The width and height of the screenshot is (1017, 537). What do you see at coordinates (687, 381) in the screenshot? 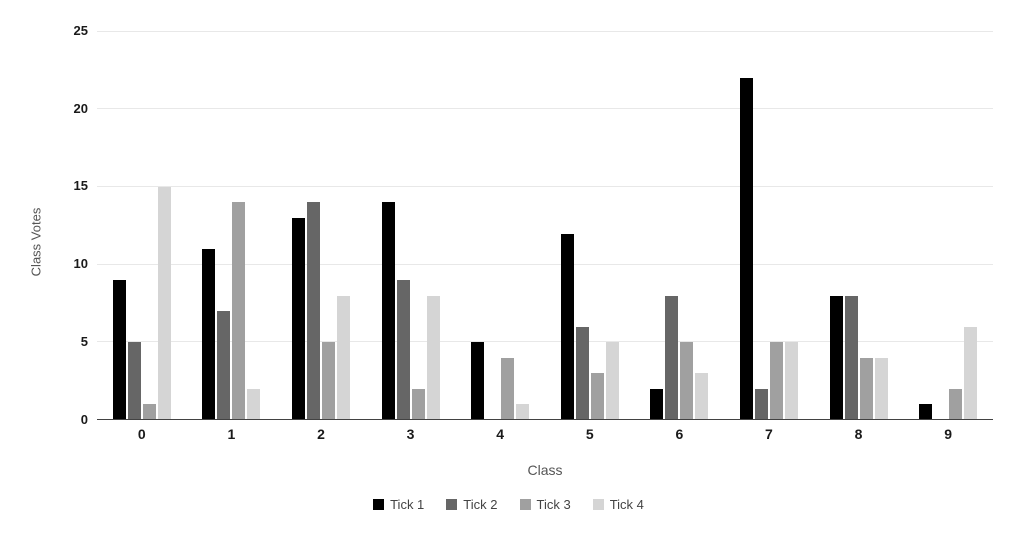
I see `bar-tick3-class6` at bounding box center [687, 381].